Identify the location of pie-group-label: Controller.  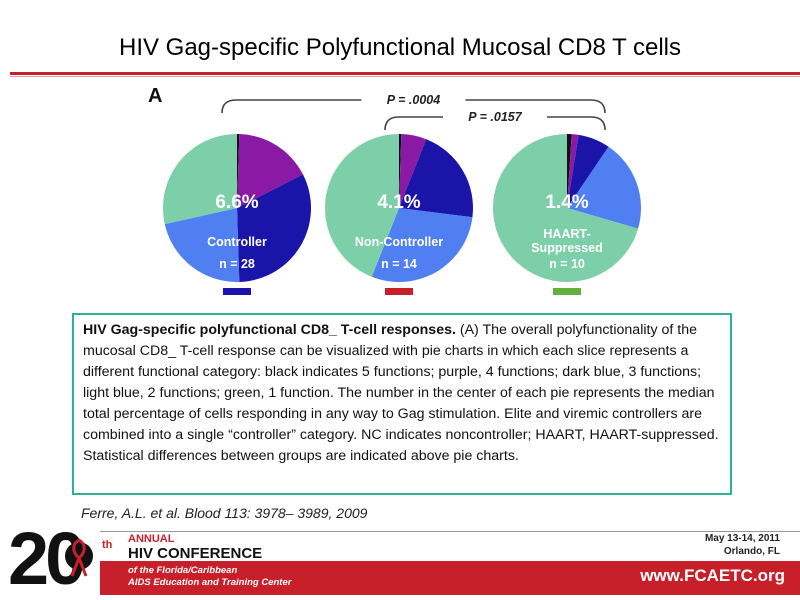
(237, 242).